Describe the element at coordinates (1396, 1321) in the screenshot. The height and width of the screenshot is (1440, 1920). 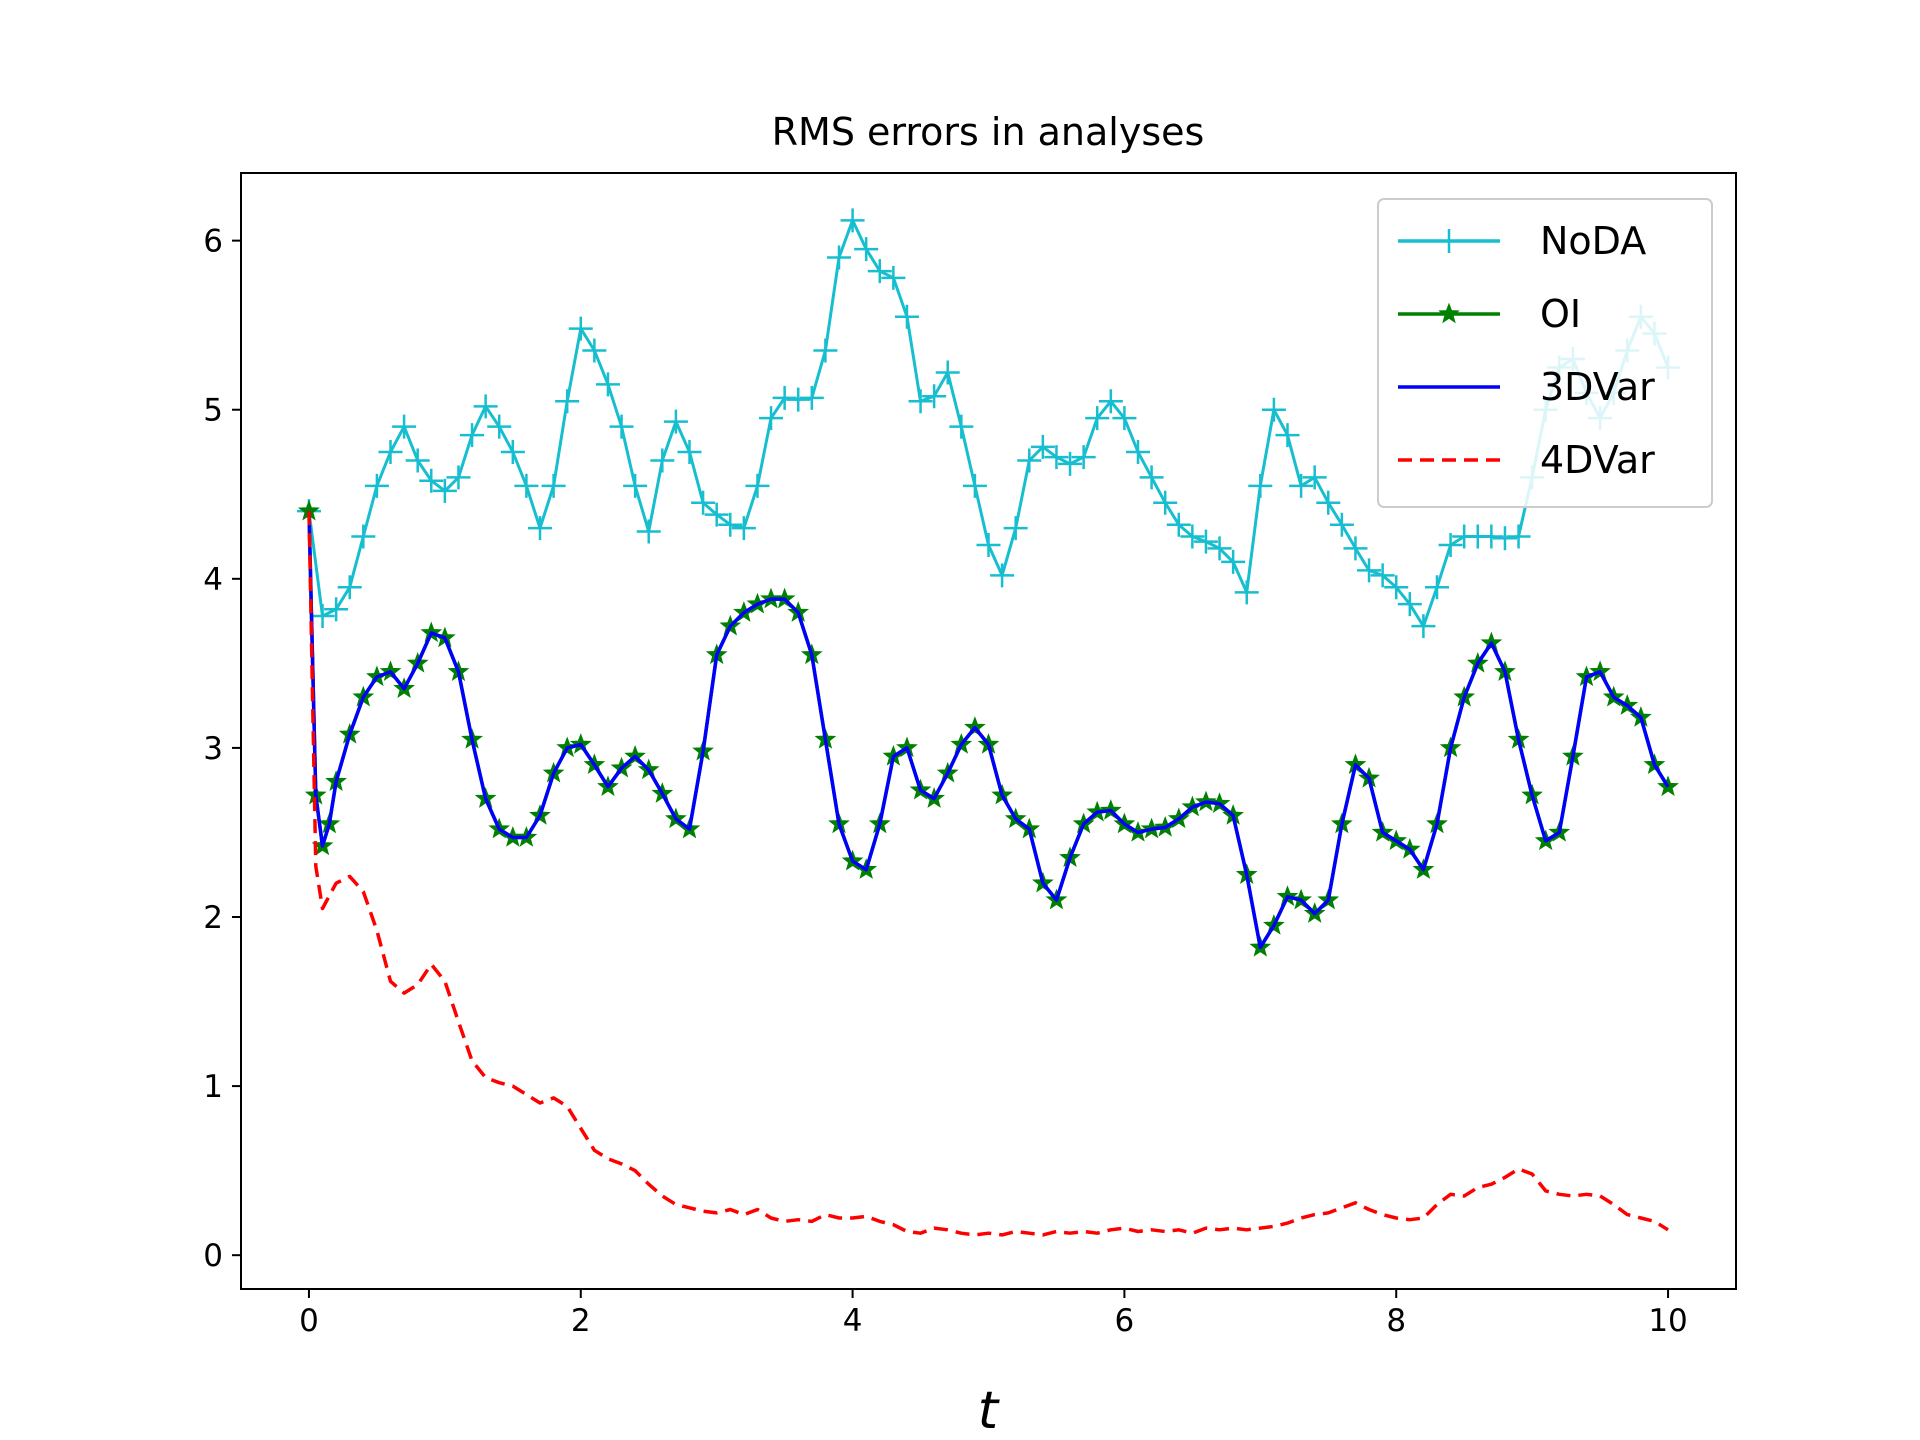
I see `x-tick-label: 8` at that location.